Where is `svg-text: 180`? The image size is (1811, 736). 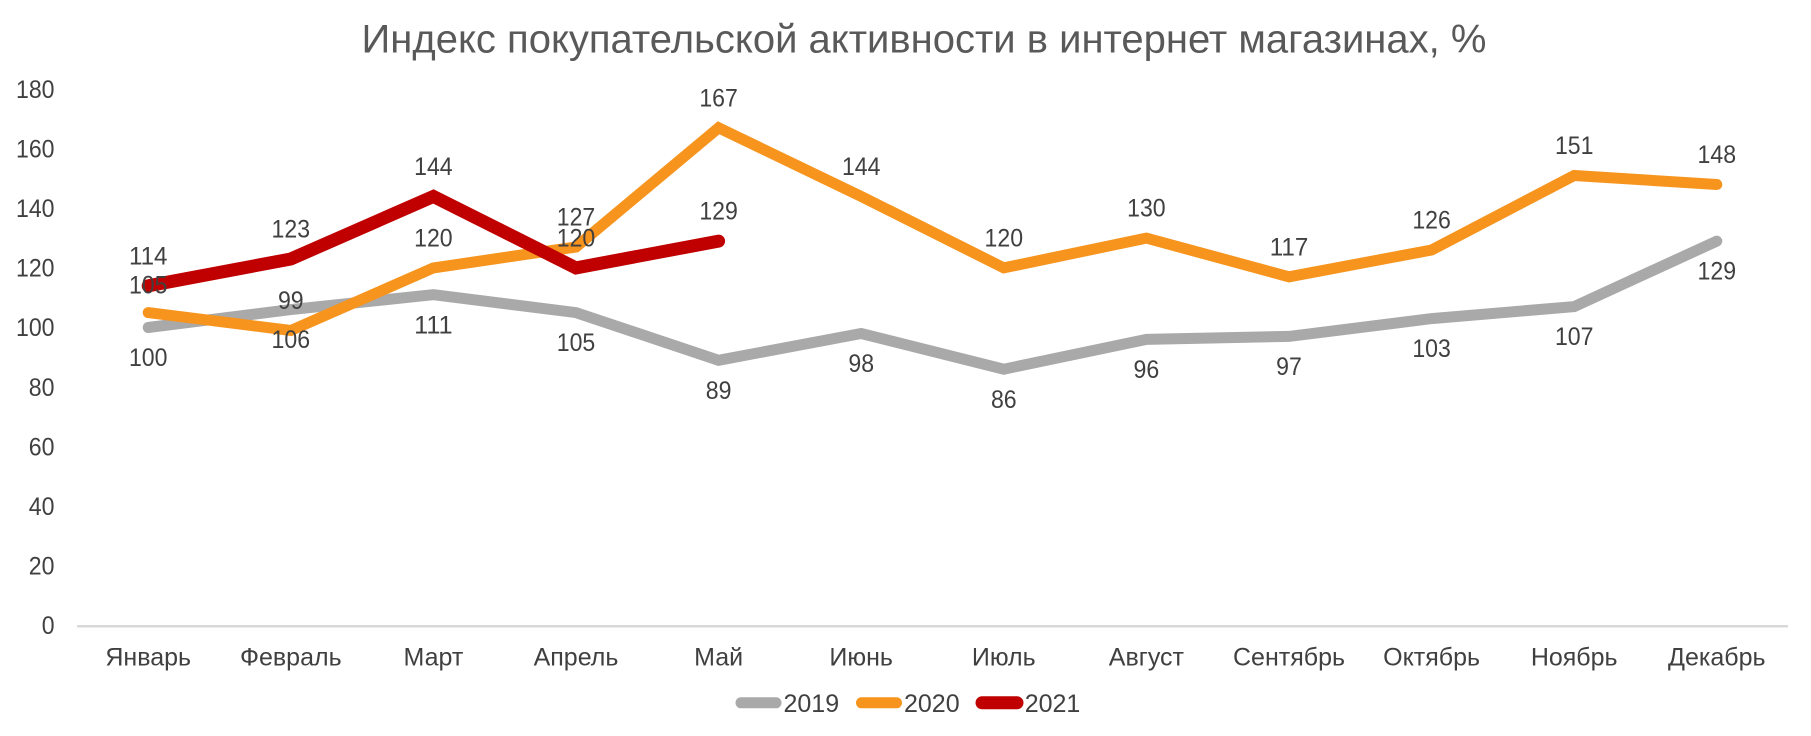
svg-text: 180 is located at coordinates (35, 90).